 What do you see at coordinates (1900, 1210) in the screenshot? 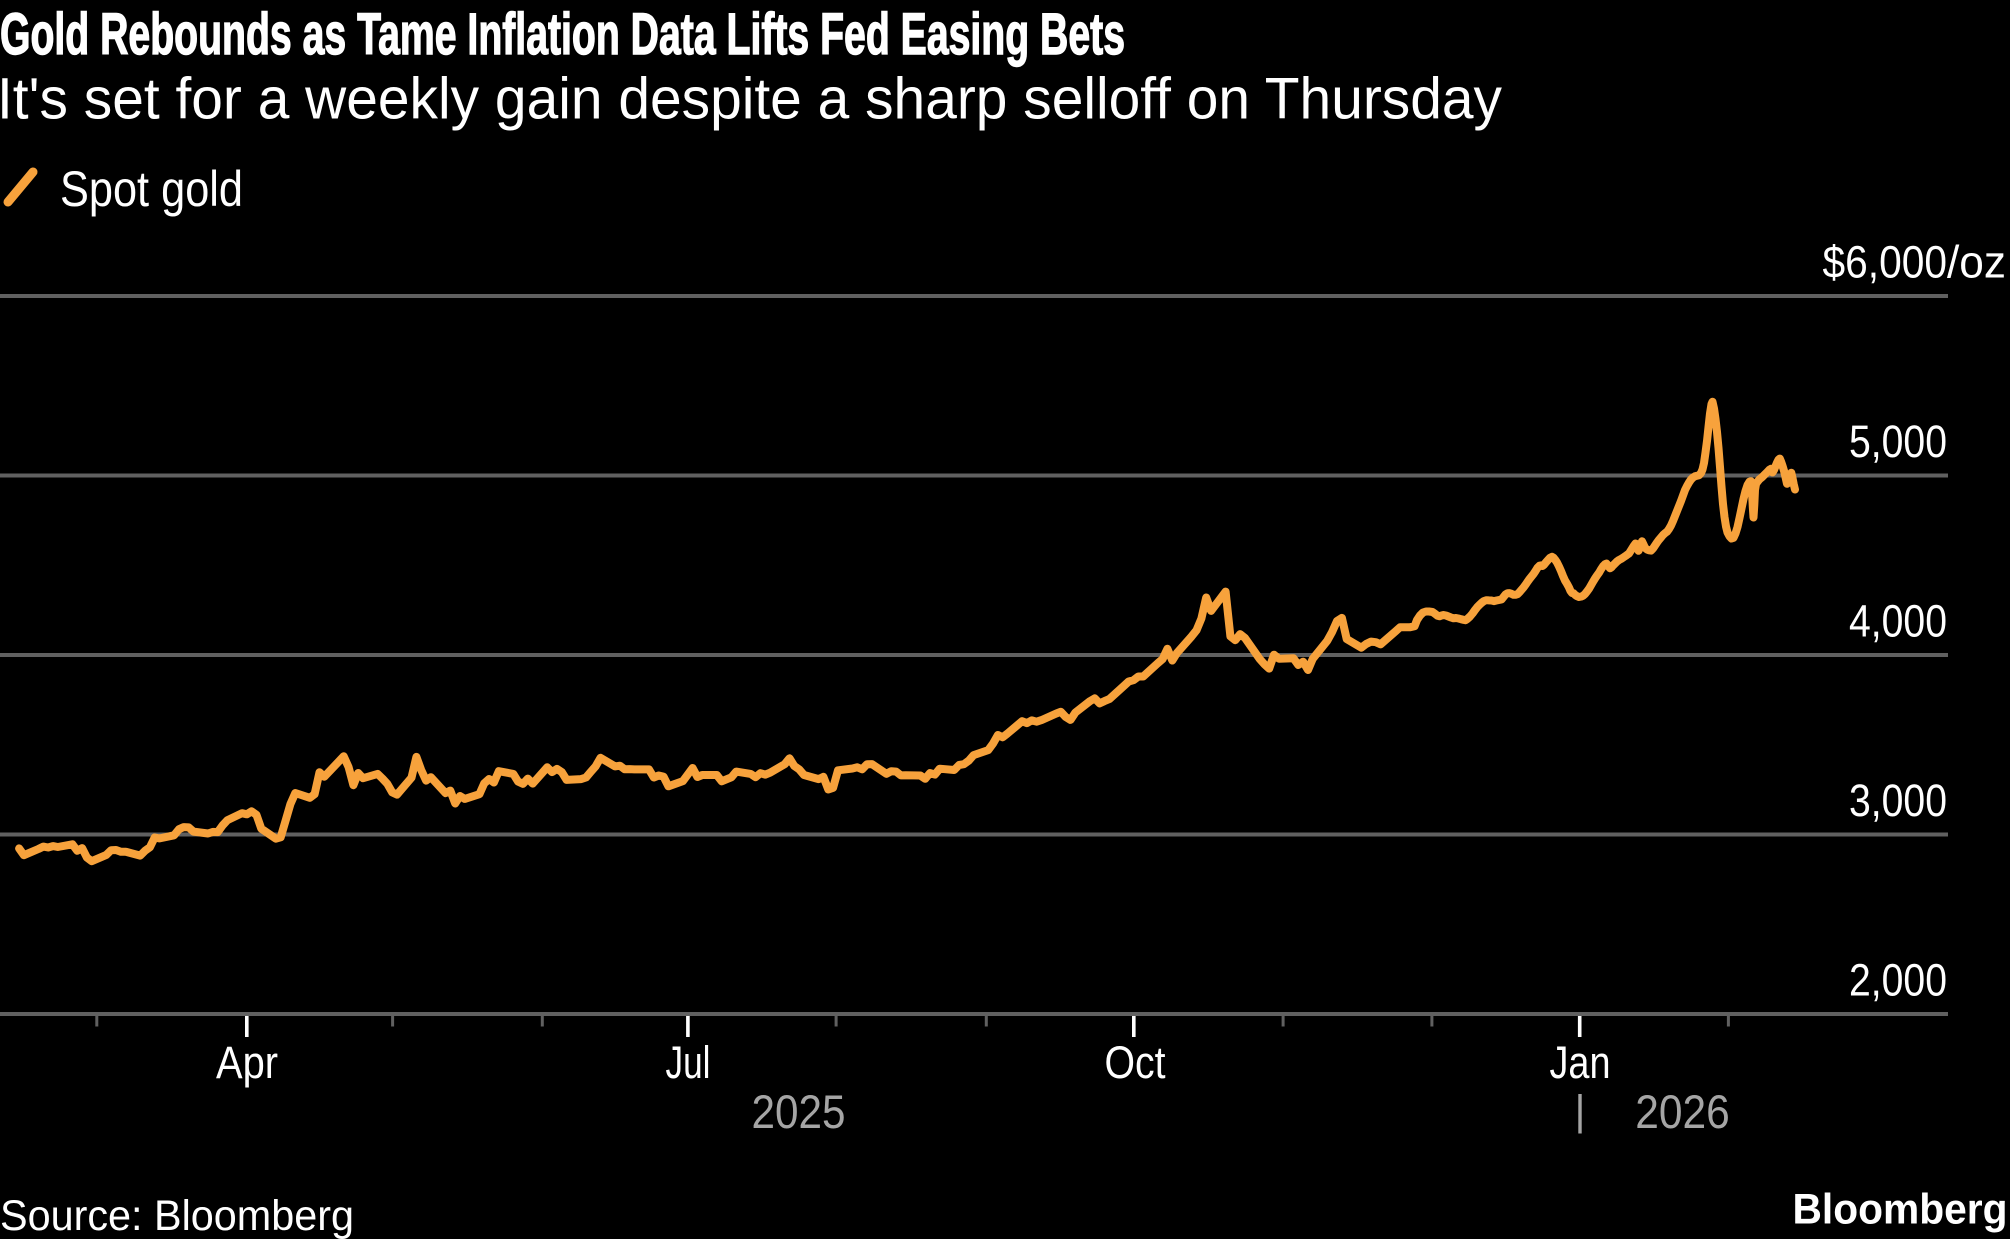
I see `svg-text: Bloomberg` at bounding box center [1900, 1210].